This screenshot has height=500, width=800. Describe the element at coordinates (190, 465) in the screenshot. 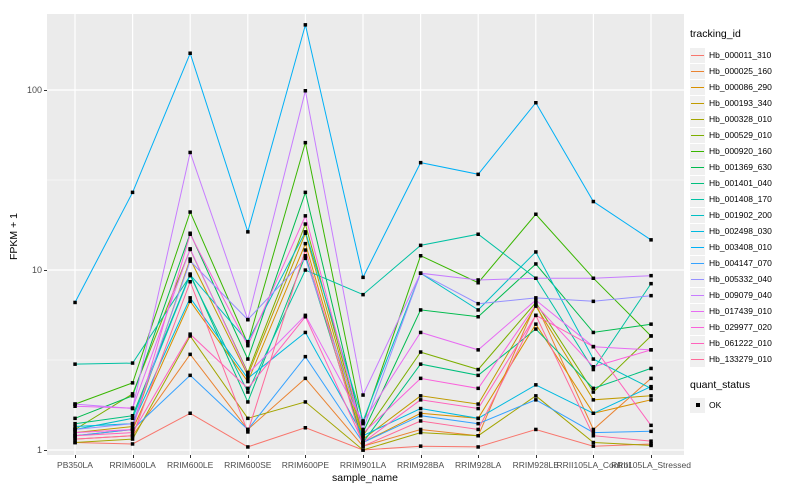

I see `x-tick-label: RRIM600LE` at that location.